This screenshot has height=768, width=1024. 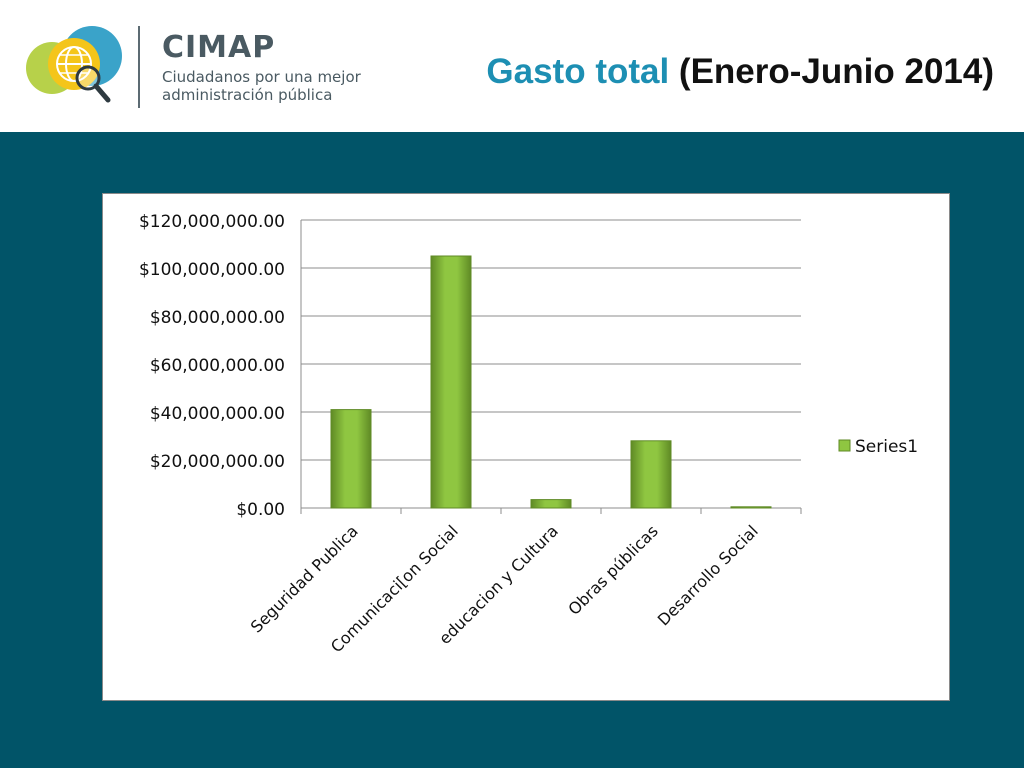 What do you see at coordinates (578, 71) in the screenshot?
I see `slide-title-accent: Gasto total` at bounding box center [578, 71].